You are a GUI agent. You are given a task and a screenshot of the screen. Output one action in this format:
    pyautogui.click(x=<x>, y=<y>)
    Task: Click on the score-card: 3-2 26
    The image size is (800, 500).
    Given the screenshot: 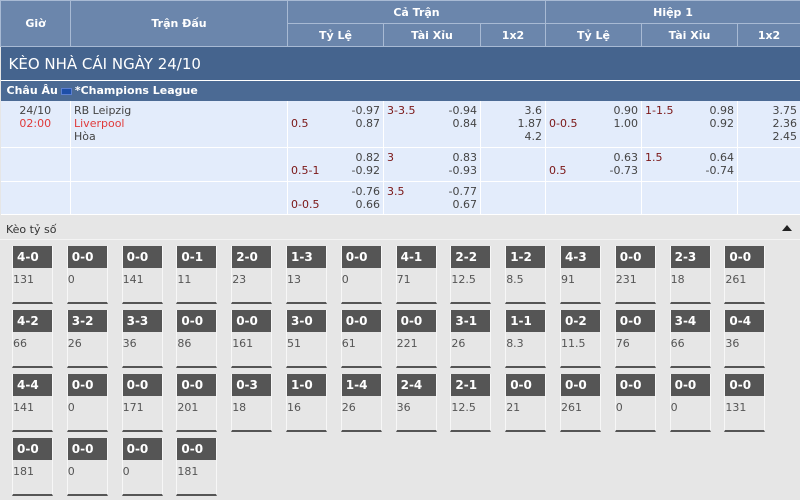 What is the action you would take?
    pyautogui.click(x=87, y=339)
    